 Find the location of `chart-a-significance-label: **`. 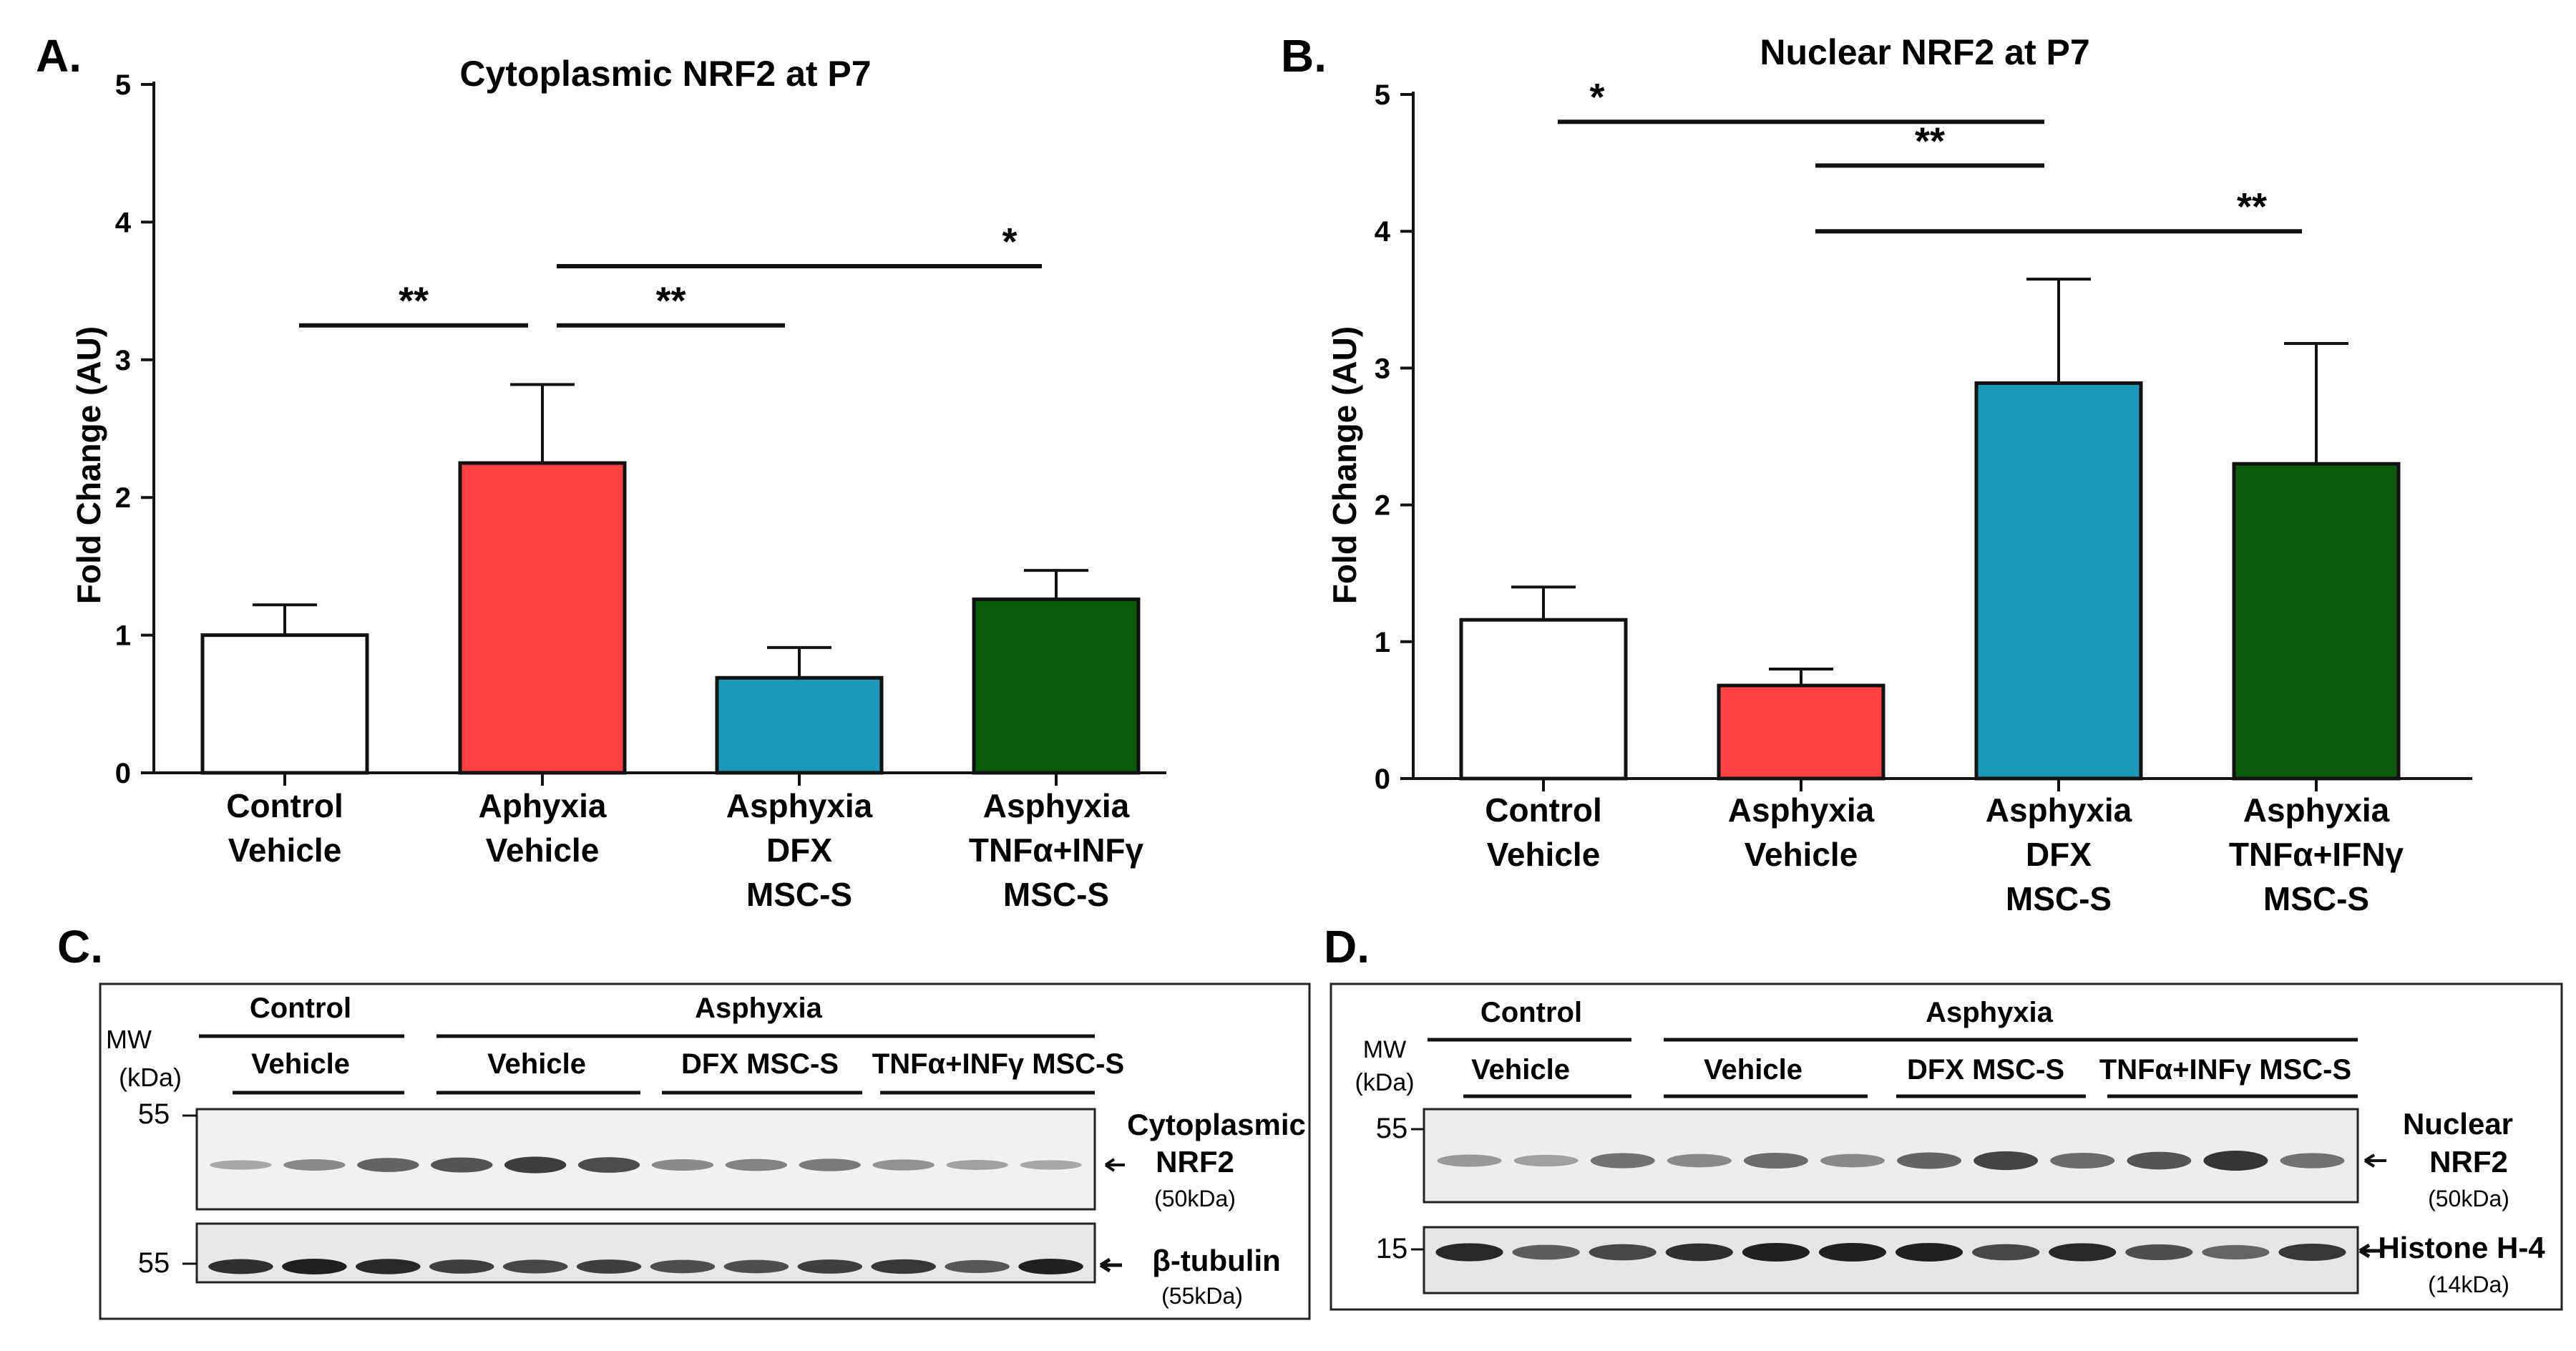

chart-a-significance-label: ** is located at coordinates (670, 301).